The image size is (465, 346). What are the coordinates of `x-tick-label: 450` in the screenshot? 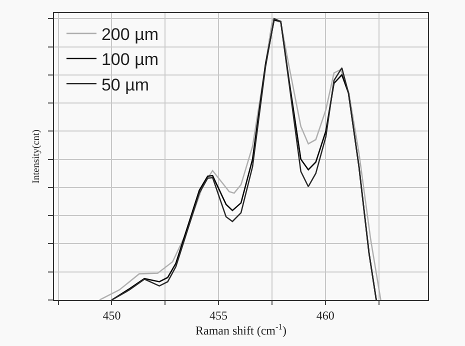 It's located at (111, 315).